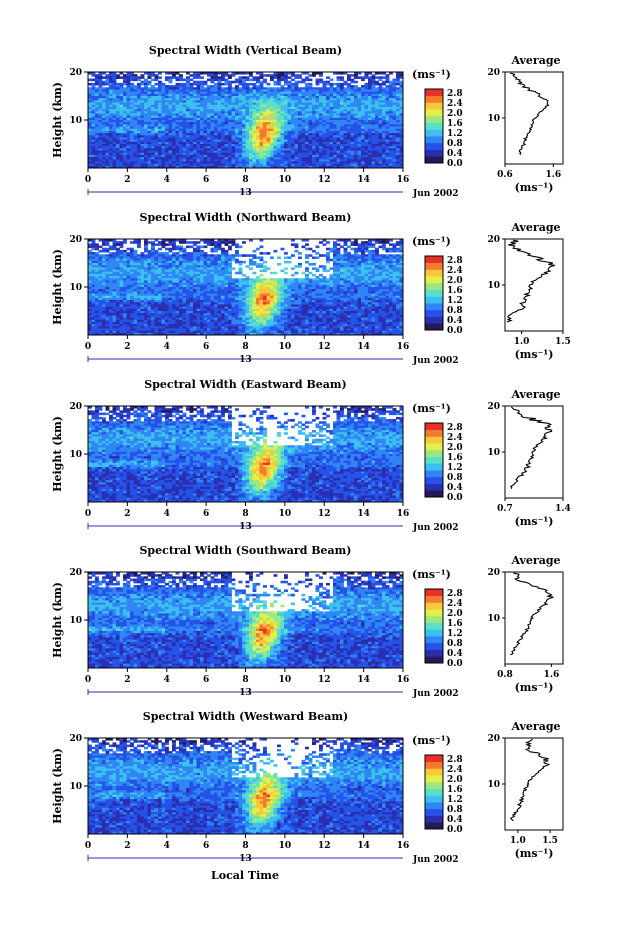  What do you see at coordinates (245, 50) in the screenshot?
I see `panel-title: Spectral Width (Vertical Beam)` at bounding box center [245, 50].